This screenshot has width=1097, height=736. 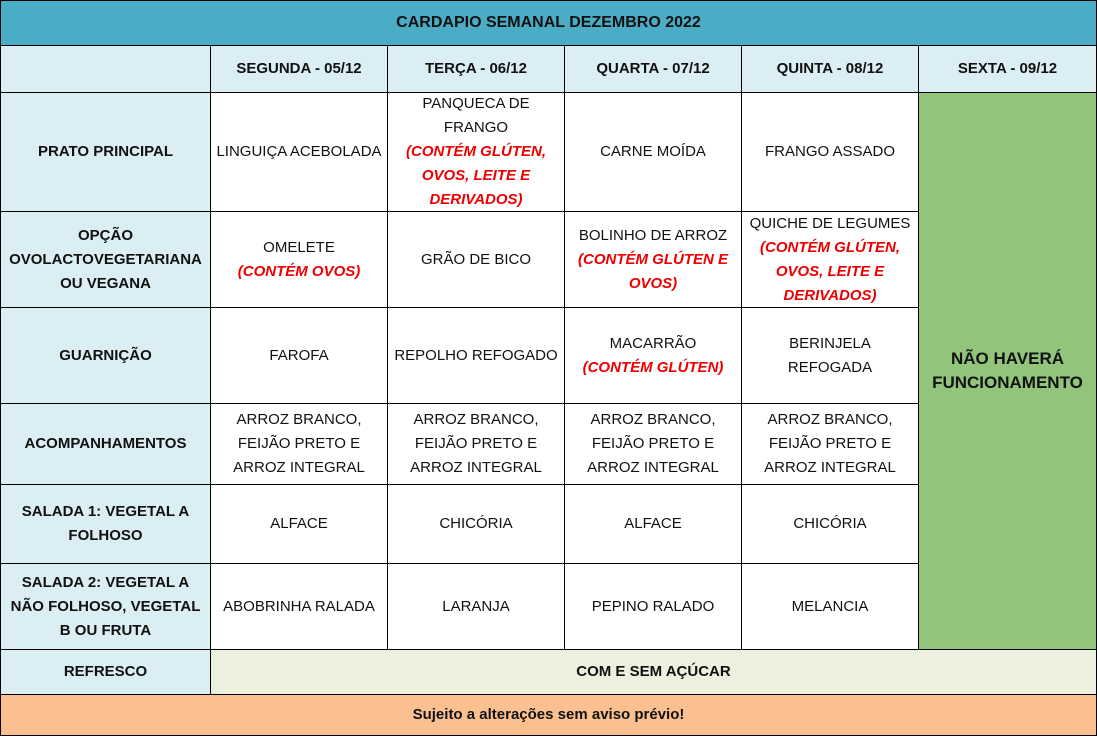 I want to click on menu-cell: BOLINHO DE ARROZ (CONTÉM GLÚTEN E OVOS), so click(x=653, y=260).